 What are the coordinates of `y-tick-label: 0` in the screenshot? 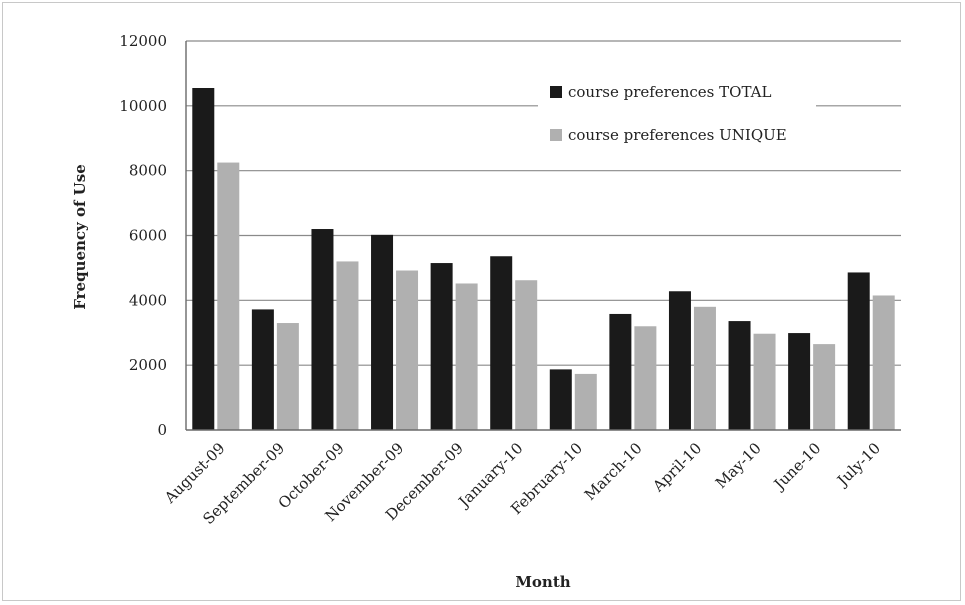 It's located at (162, 430).